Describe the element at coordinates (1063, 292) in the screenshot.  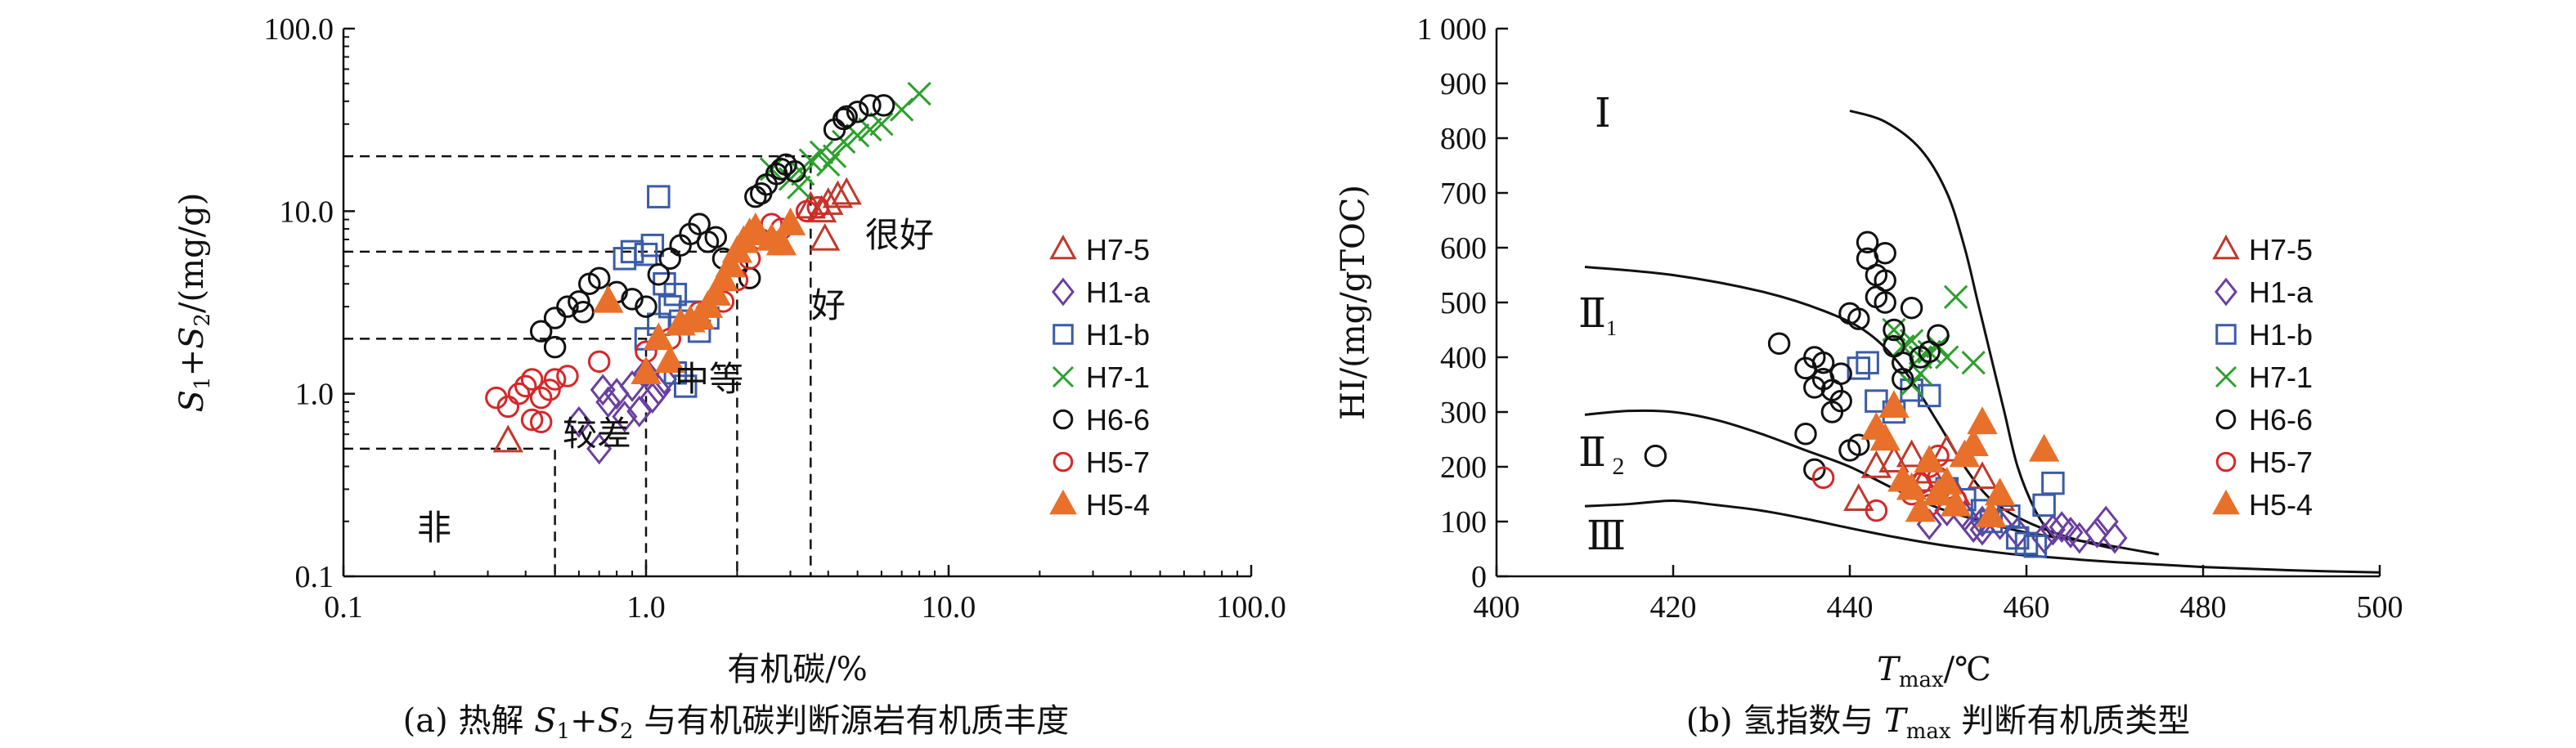
I see `legend-marker-H1-a` at that location.